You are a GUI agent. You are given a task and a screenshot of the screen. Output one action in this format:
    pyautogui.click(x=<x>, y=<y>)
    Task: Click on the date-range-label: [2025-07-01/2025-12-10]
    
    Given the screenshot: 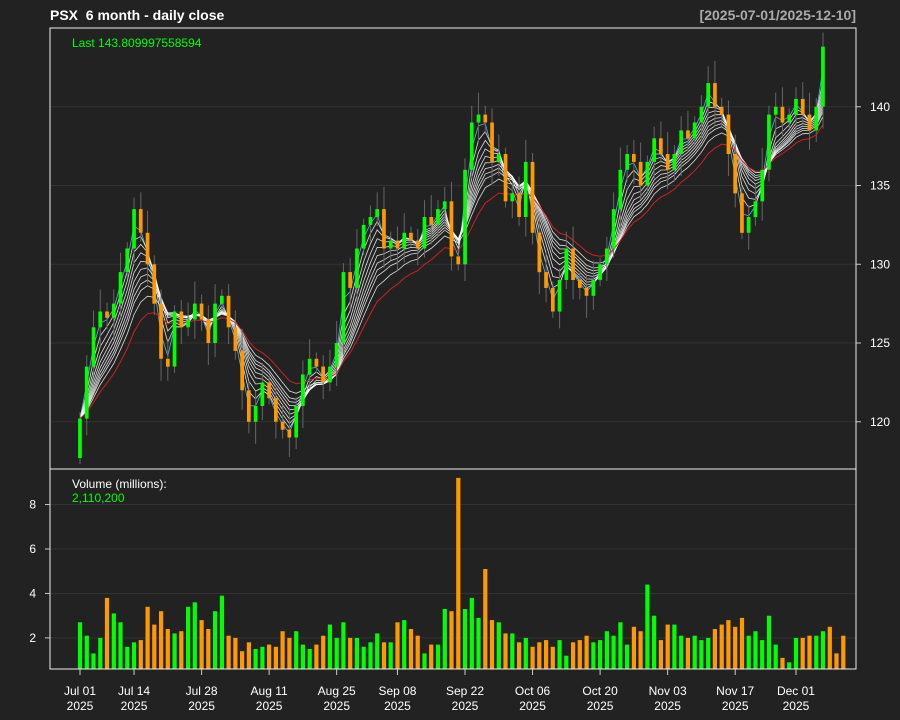 What is the action you would take?
    pyautogui.click(x=778, y=15)
    